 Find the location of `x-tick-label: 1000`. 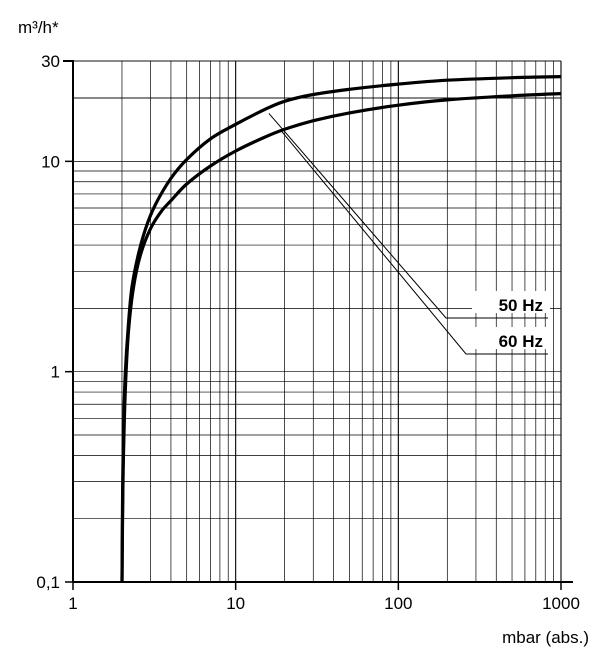

x-tick-label: 1000 is located at coordinates (561, 603).